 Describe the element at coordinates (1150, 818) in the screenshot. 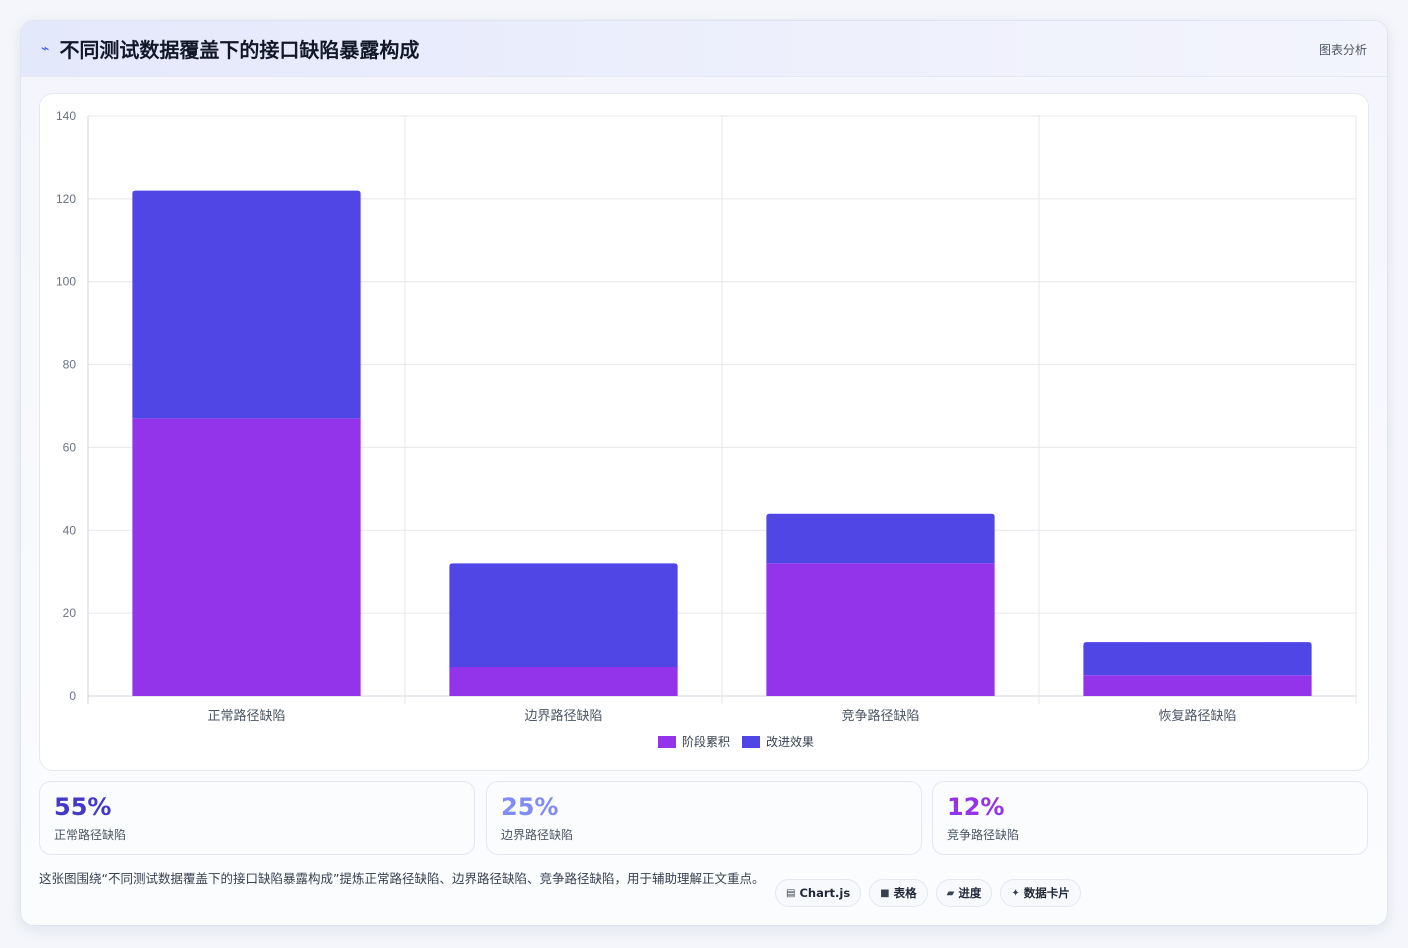

I see `stat-card-race: 12% 竞争路径缺陷` at that location.